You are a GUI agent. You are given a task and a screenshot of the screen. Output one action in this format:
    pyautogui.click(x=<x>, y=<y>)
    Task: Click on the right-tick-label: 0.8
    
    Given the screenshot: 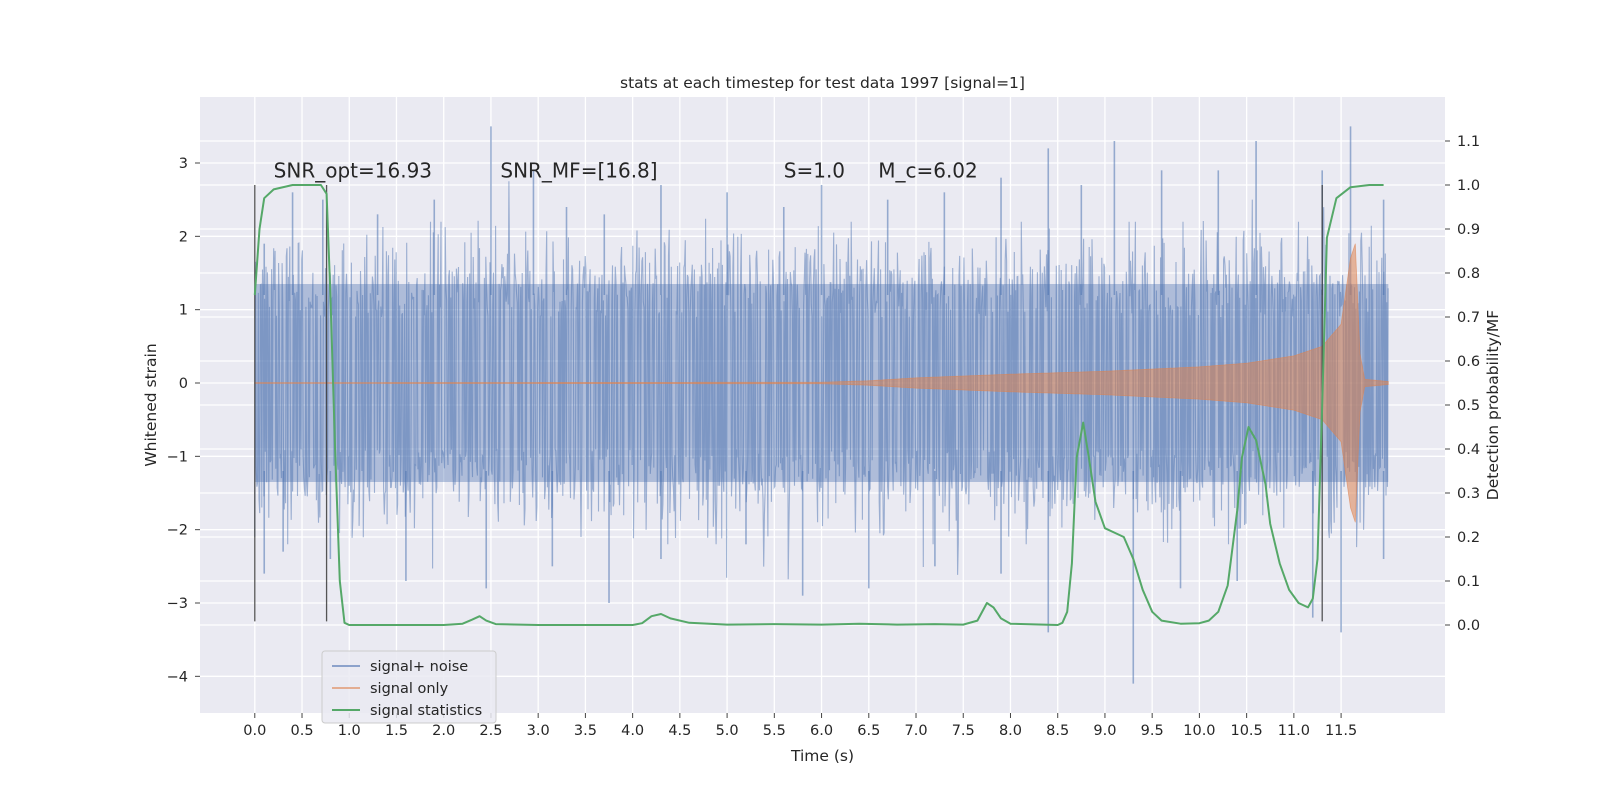 What is the action you would take?
    pyautogui.click(x=1468, y=274)
    